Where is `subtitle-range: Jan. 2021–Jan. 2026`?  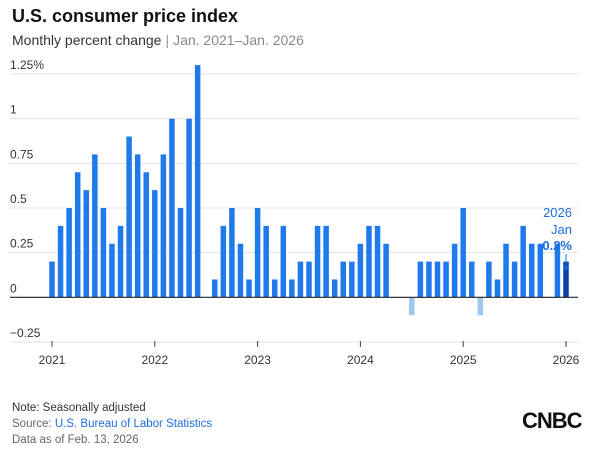 subtitle-range: Jan. 2021–Jan. 2026 is located at coordinates (238, 40).